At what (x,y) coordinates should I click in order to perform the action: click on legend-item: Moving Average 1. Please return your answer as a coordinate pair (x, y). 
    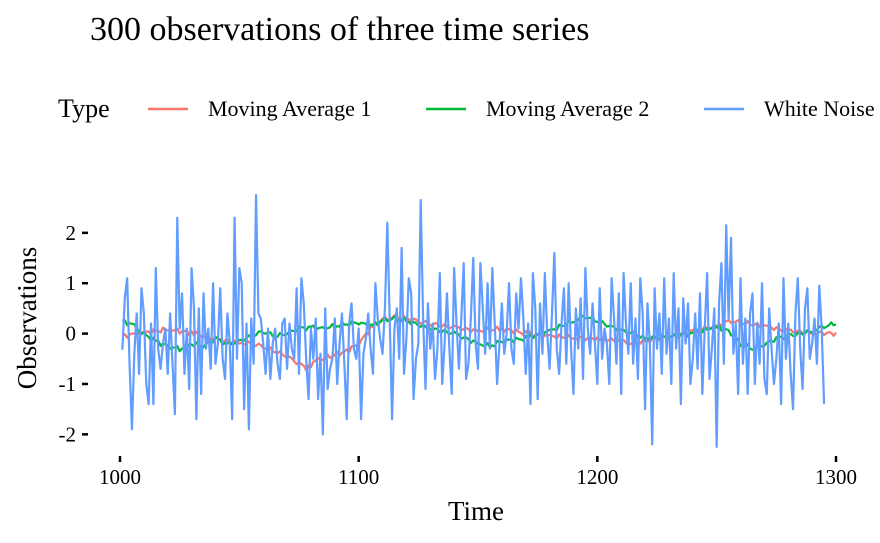
    Looking at the image, I should click on (259, 108).